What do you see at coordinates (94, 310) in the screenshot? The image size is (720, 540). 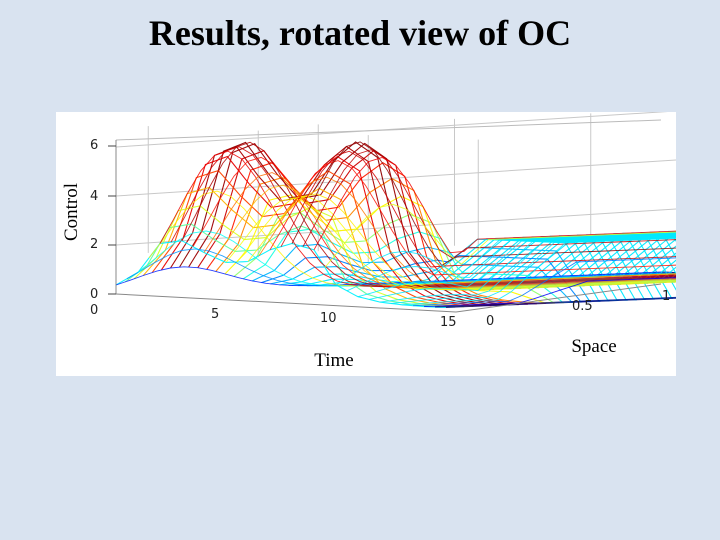 I see `time-tick-0: 0` at bounding box center [94, 310].